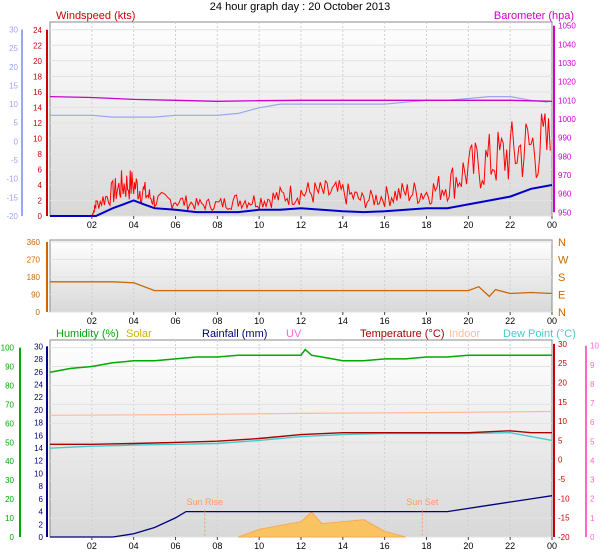 Image resolution: width=600 pixels, height=555 pixels. I want to click on windspeed-tick-label: 6, so click(40, 169).